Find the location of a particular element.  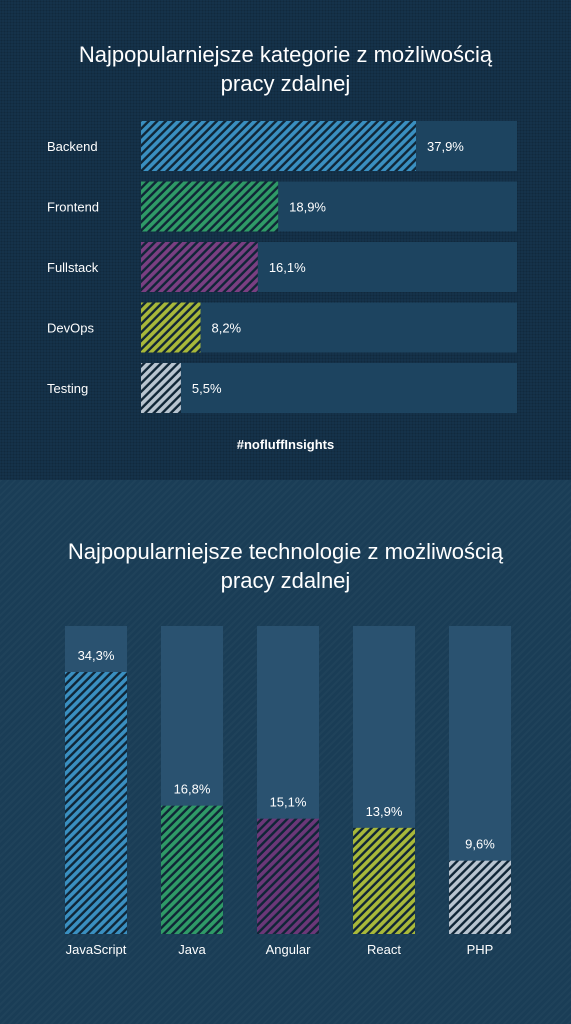

column-php is located at coordinates (480, 897).